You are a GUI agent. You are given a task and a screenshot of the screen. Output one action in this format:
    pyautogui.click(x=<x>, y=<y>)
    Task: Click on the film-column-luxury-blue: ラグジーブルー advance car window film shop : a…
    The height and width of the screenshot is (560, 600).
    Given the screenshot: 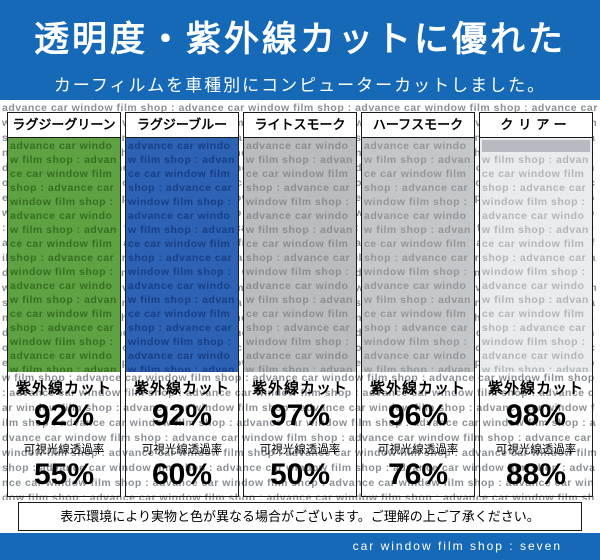 What is the action you would take?
    pyautogui.click(x=182, y=304)
    